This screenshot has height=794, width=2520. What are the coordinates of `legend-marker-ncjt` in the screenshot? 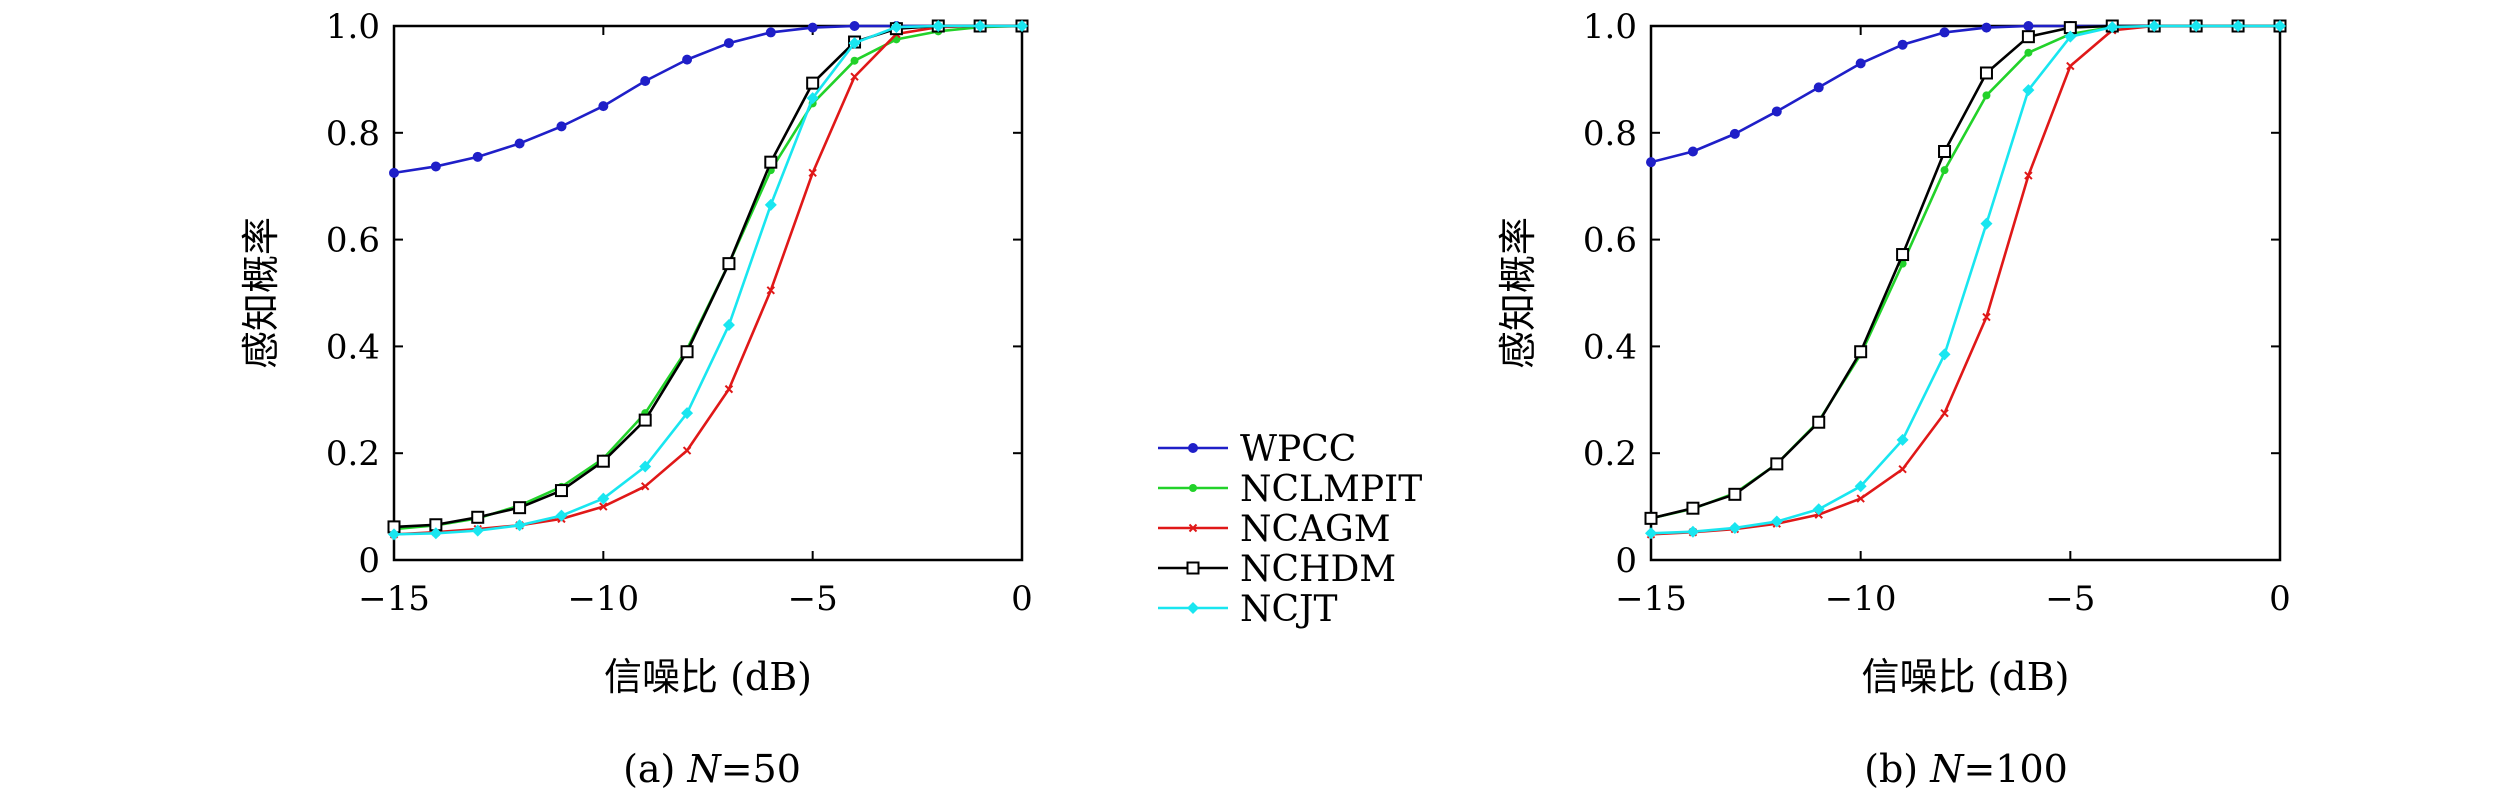 It's located at (1193, 608).